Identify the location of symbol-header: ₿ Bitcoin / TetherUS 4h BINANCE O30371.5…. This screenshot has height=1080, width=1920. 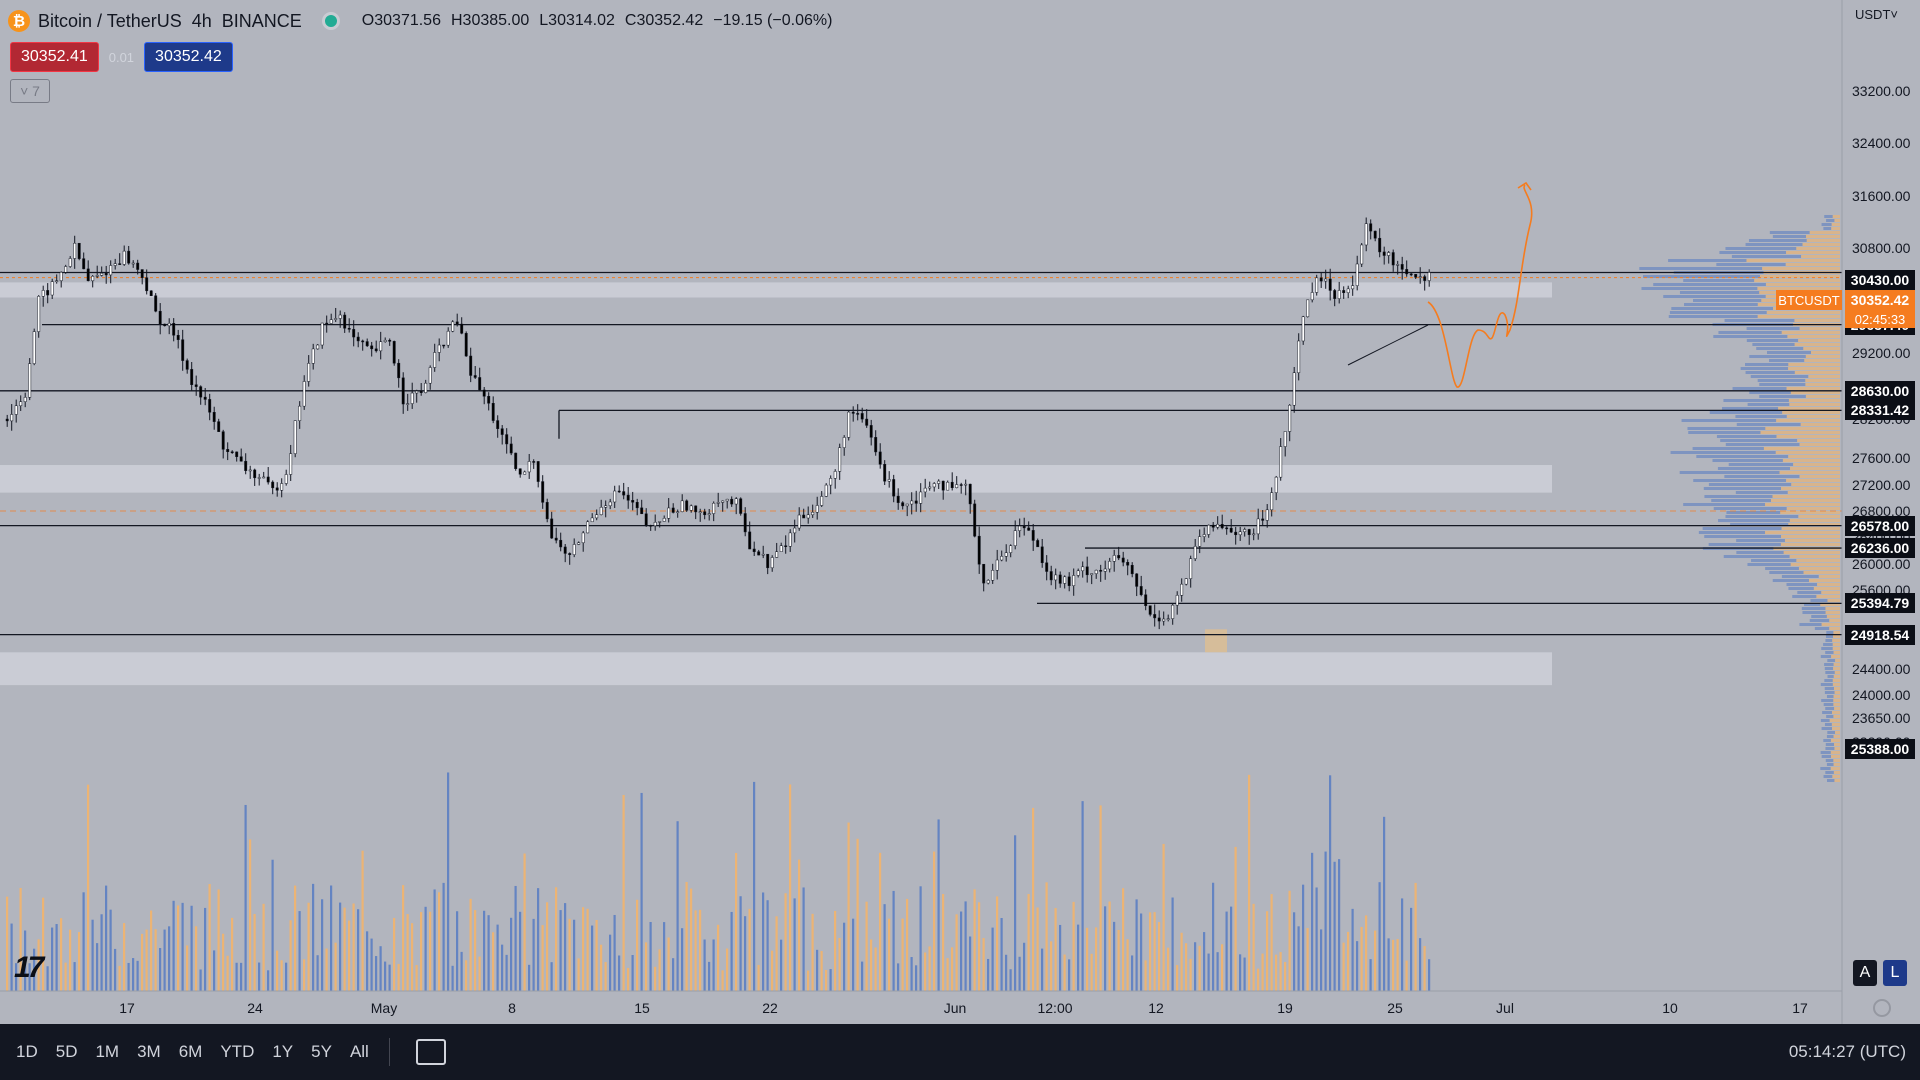
(425, 21).